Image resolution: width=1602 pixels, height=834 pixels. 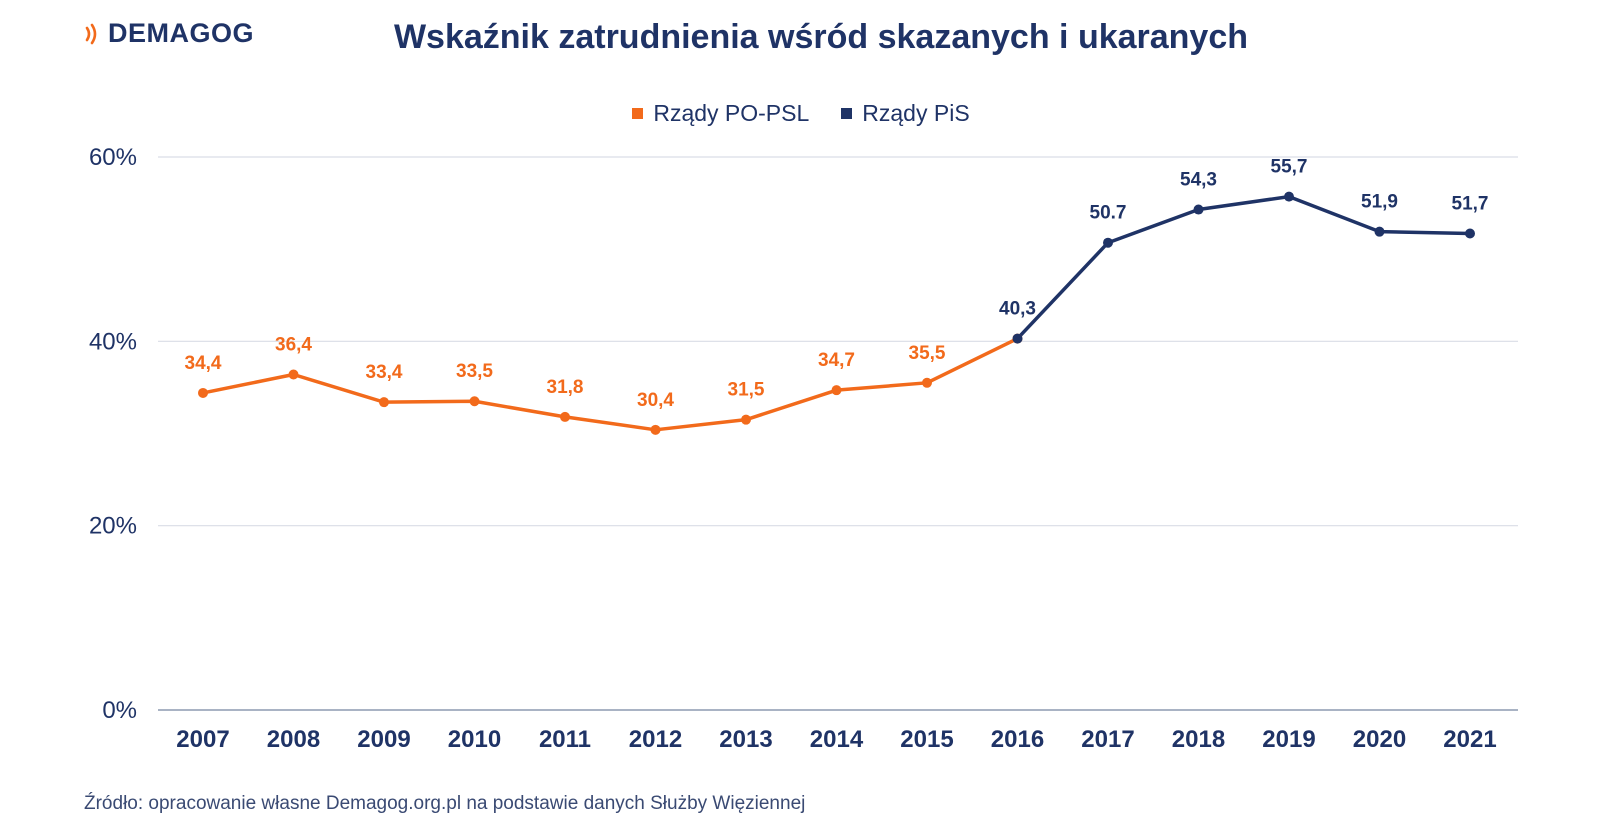 What do you see at coordinates (746, 390) in the screenshot?
I see `data-label: 31,5` at bounding box center [746, 390].